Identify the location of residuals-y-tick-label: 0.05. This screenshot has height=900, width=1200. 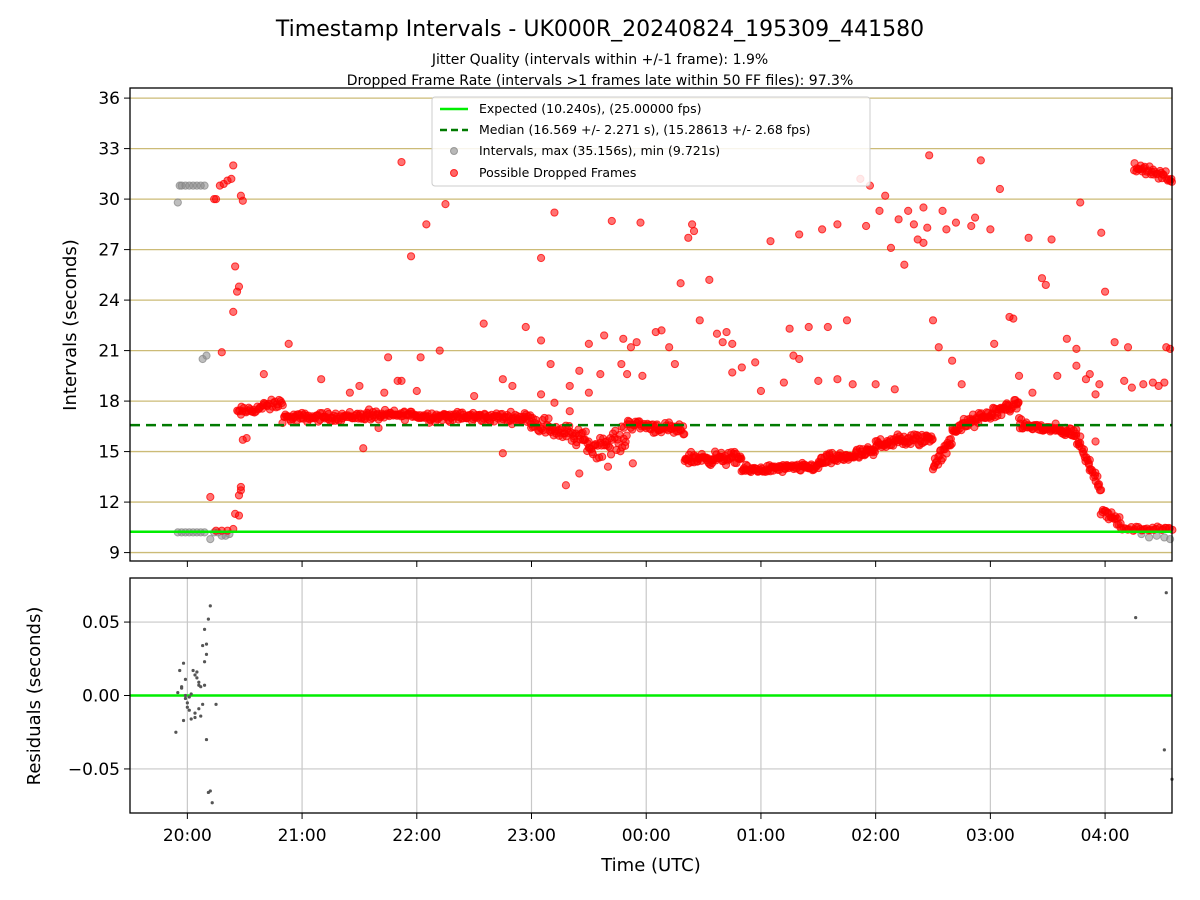
(101, 623).